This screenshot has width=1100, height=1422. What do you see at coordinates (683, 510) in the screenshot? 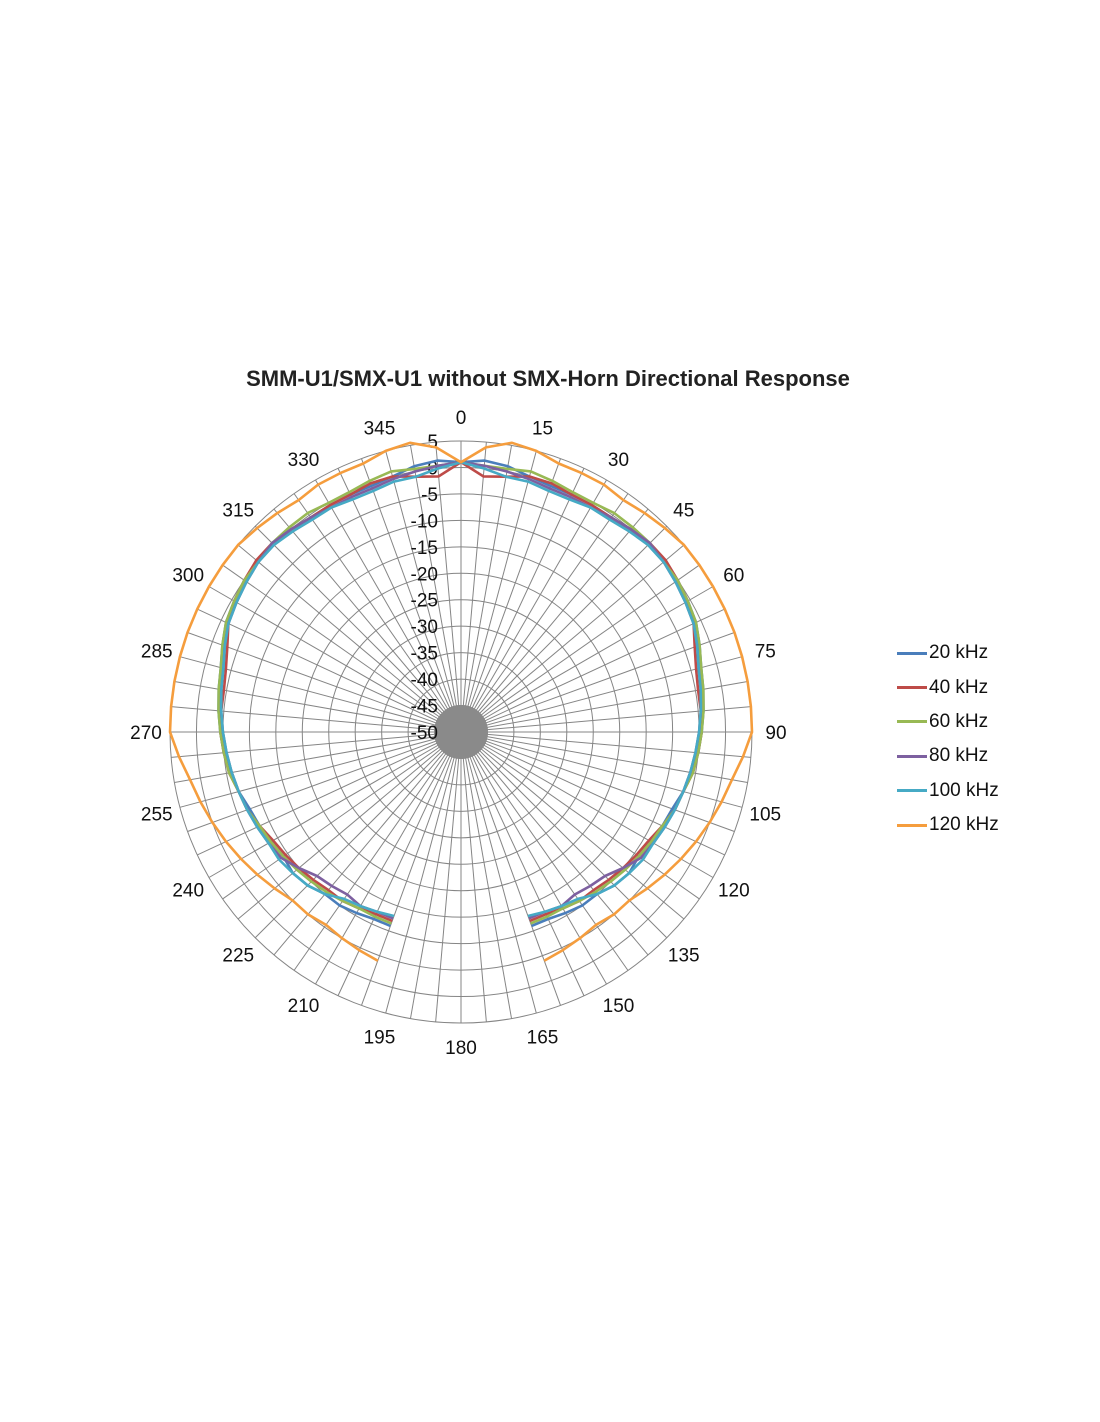
I see `angle-tick-label: 45` at bounding box center [683, 510].